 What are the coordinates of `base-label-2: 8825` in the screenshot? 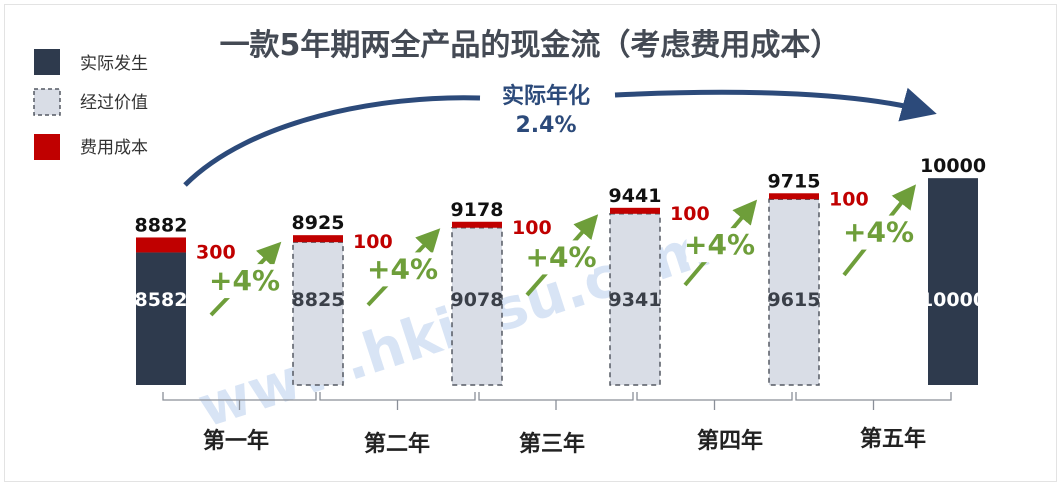 It's located at (318, 300).